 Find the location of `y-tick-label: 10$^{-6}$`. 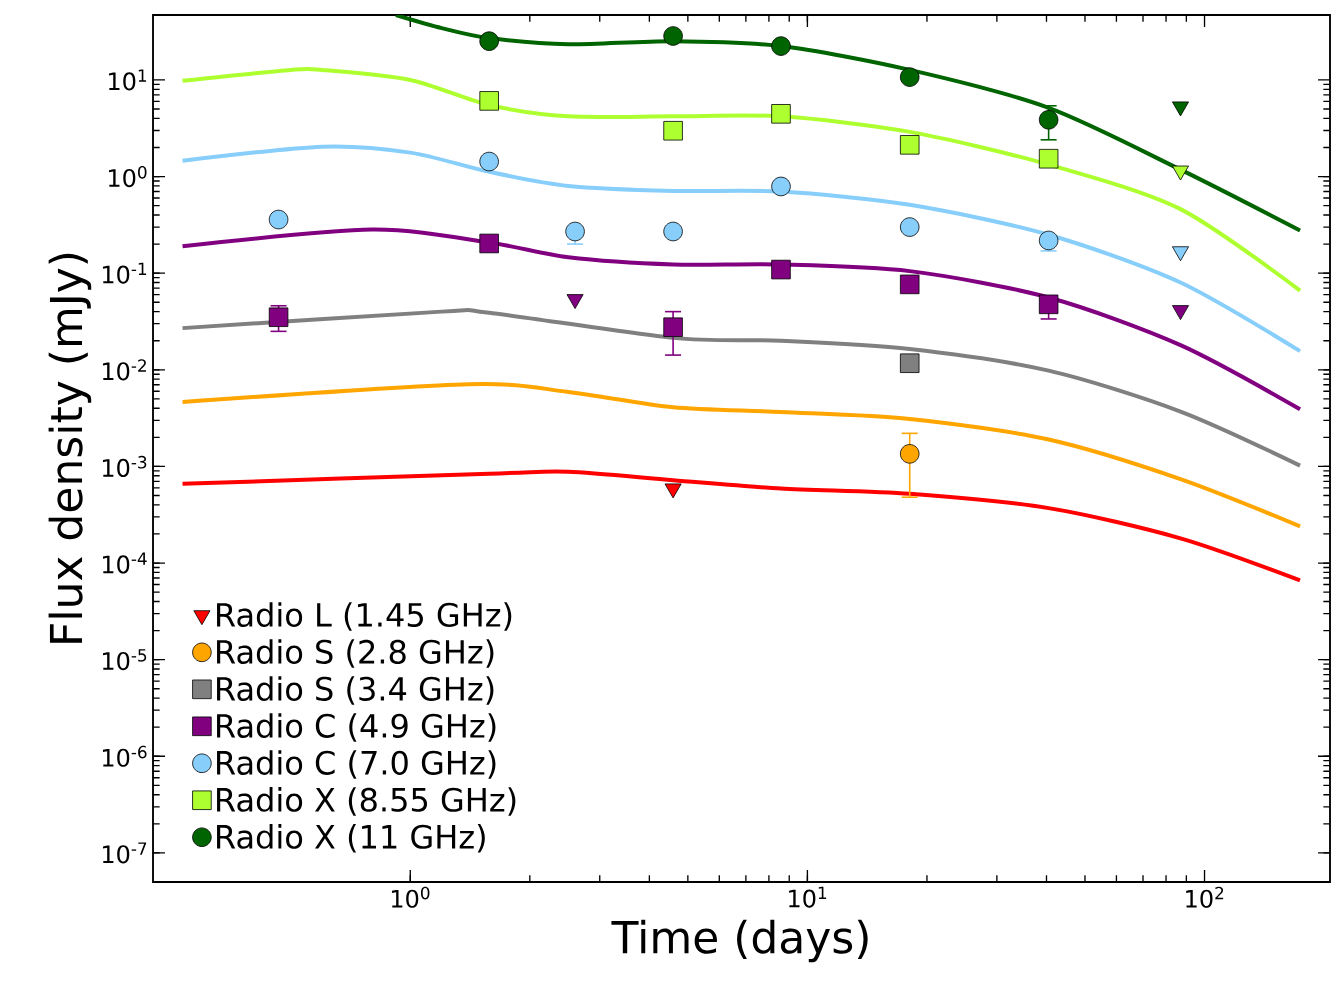

y-tick-label: 10$^{-6}$ is located at coordinates (124, 756).